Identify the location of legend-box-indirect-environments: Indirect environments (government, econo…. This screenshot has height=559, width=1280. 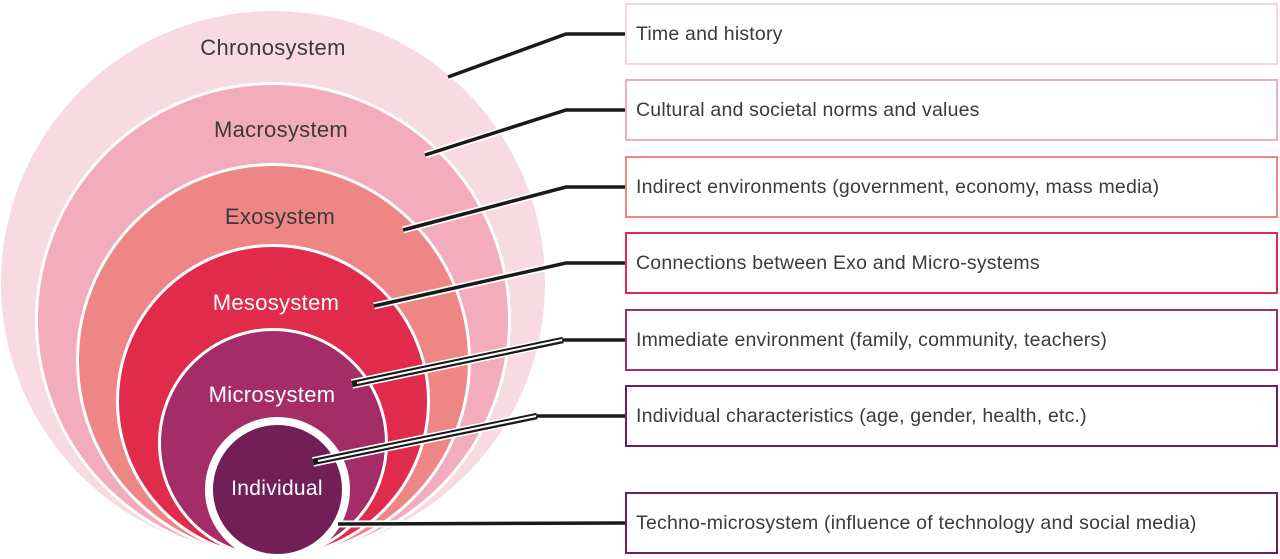
(951, 187).